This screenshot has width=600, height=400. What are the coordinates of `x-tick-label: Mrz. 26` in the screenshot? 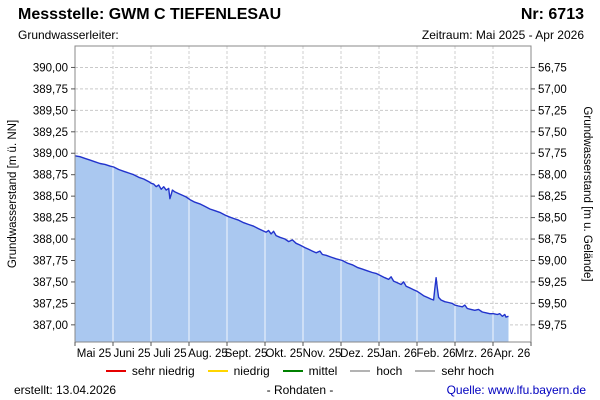 It's located at (474, 354).